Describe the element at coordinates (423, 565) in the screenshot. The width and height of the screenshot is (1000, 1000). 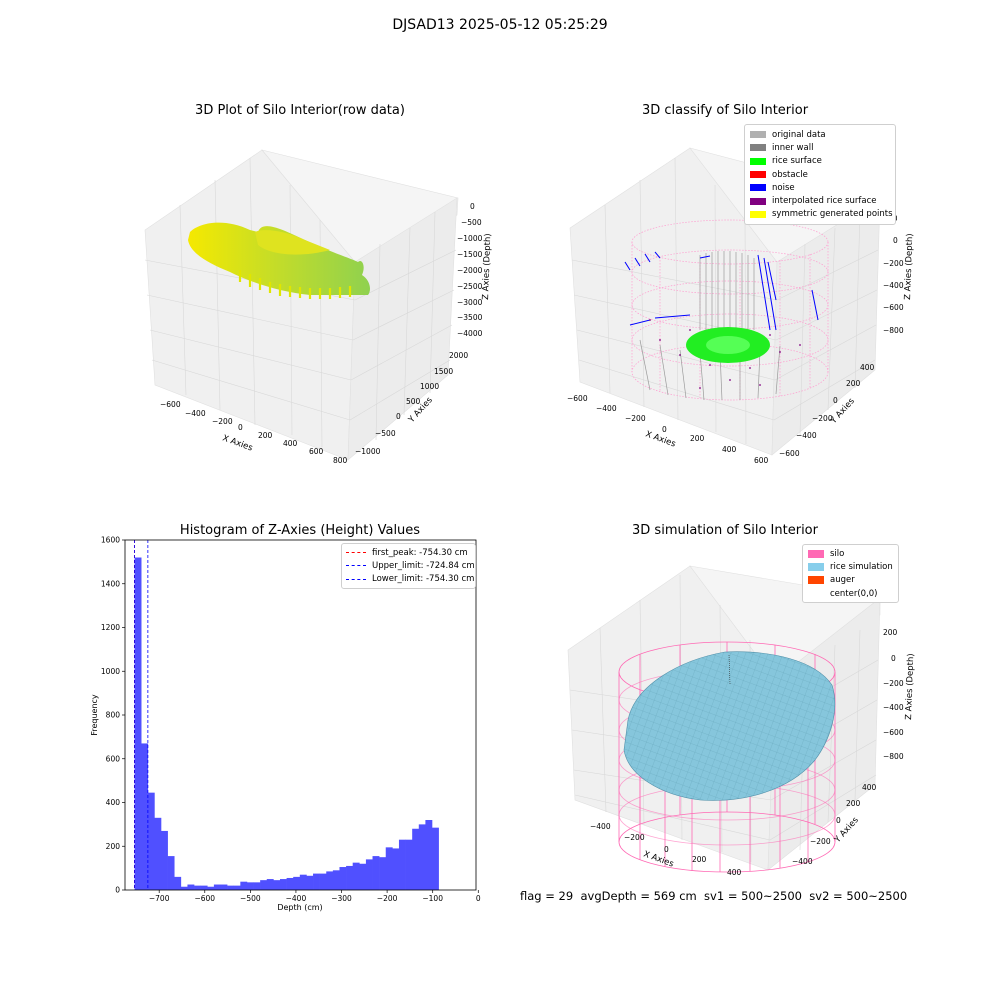
I see `legend-label: Upper_limit: -724.84 cm` at that location.